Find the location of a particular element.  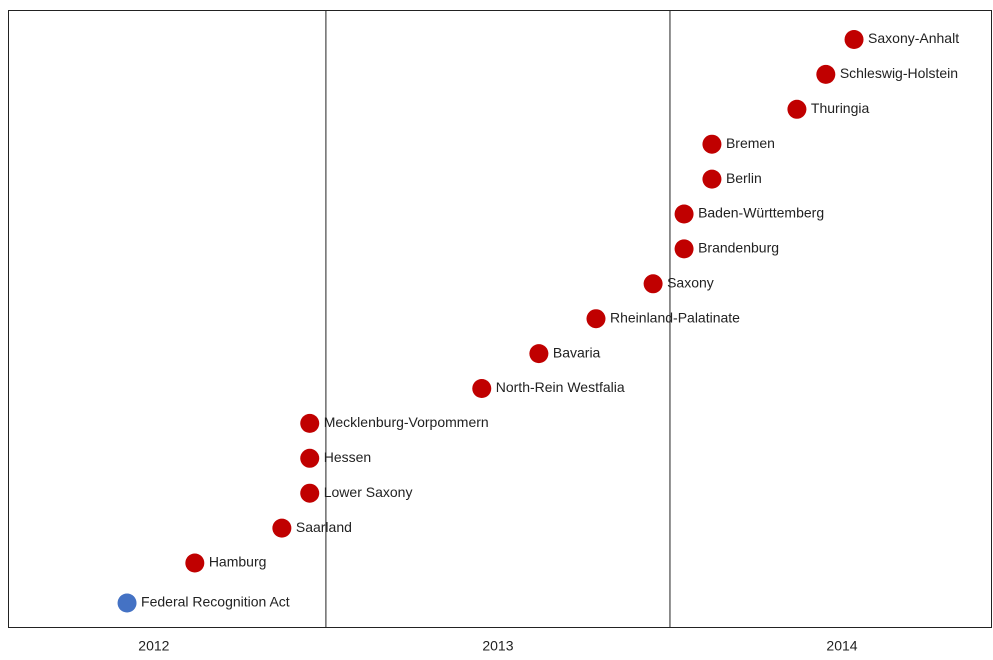

event-label: Baden-Württemberg is located at coordinates (761, 213).